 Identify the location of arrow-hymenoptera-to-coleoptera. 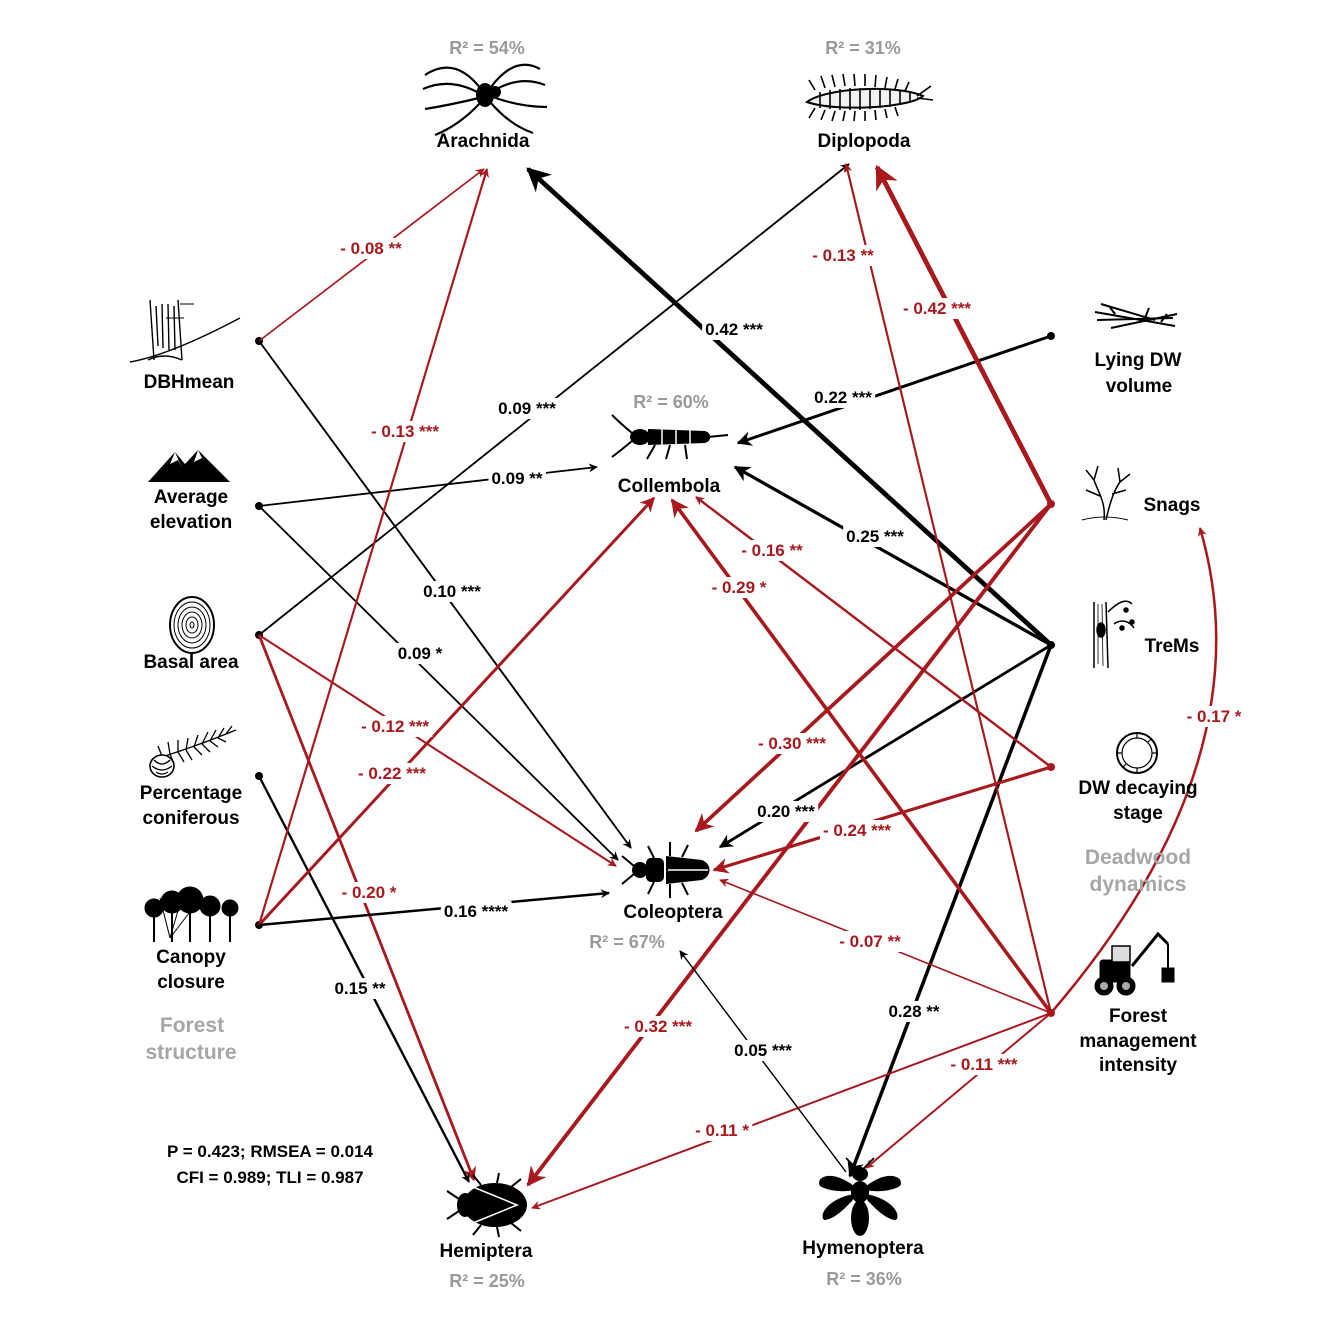
(763, 1061).